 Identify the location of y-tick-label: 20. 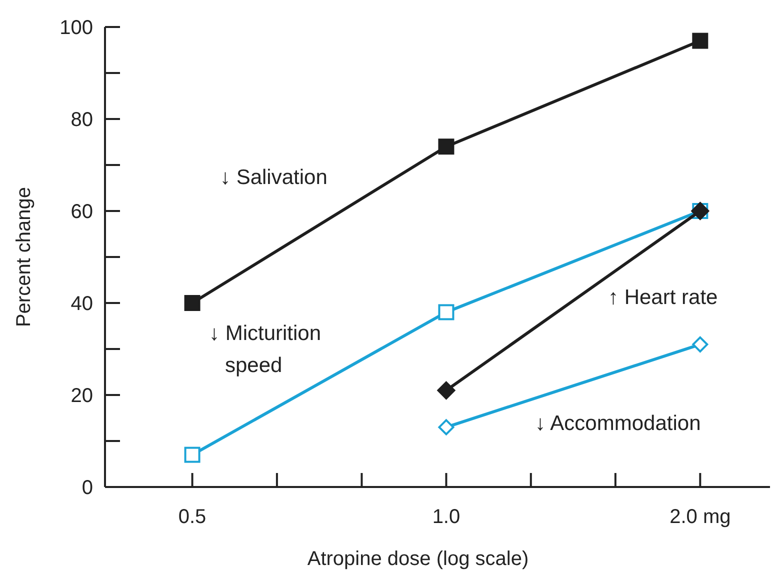
(81, 396).